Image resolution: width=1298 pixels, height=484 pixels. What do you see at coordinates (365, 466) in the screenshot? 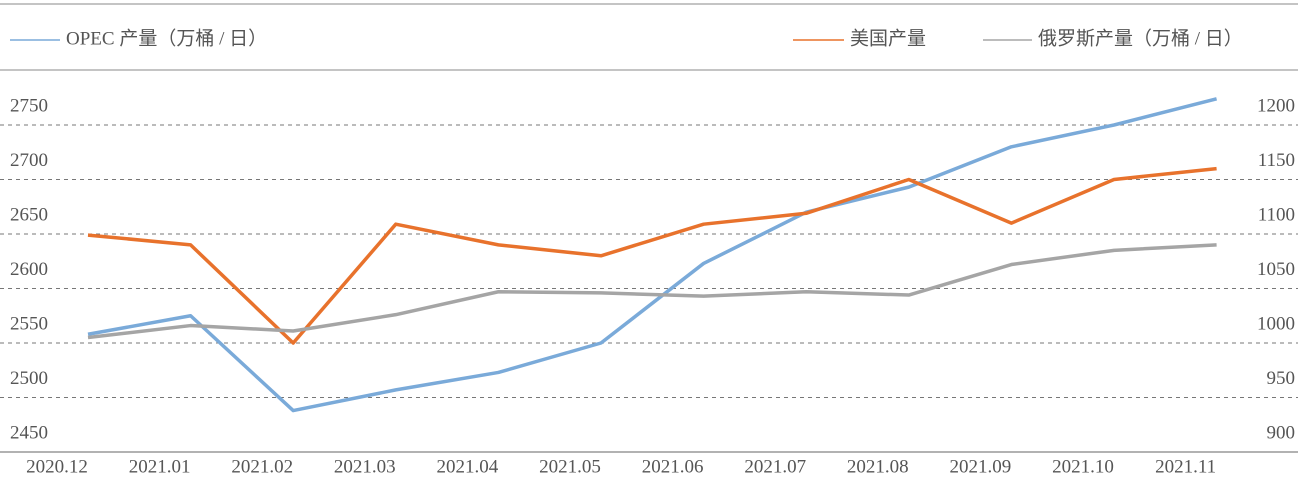
I see `x-tick-label: 2021.03` at bounding box center [365, 466].